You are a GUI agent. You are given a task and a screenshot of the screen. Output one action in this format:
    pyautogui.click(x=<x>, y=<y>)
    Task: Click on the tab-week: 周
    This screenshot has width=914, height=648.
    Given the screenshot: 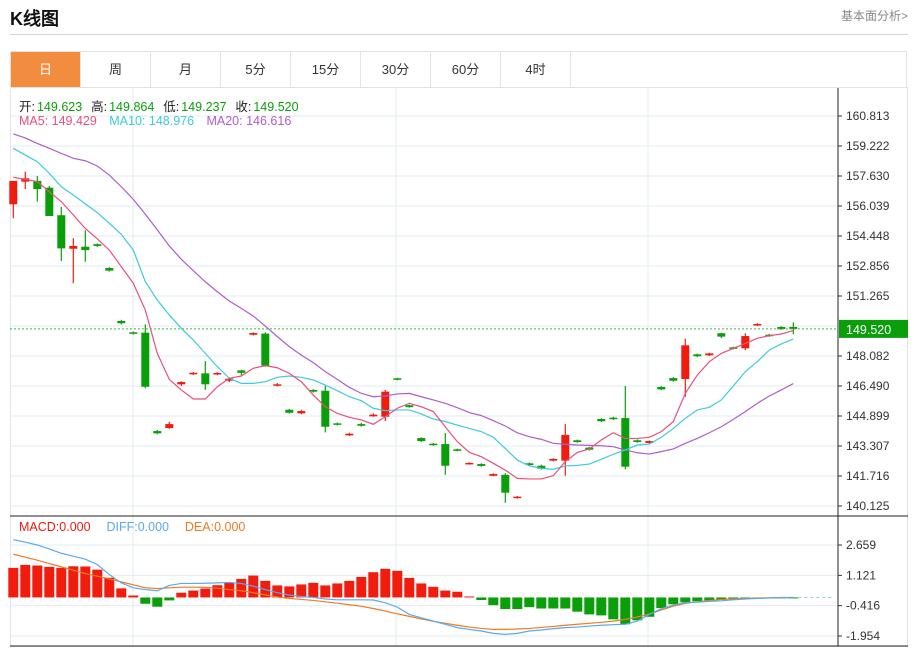 What is the action you would take?
    pyautogui.click(x=116, y=69)
    